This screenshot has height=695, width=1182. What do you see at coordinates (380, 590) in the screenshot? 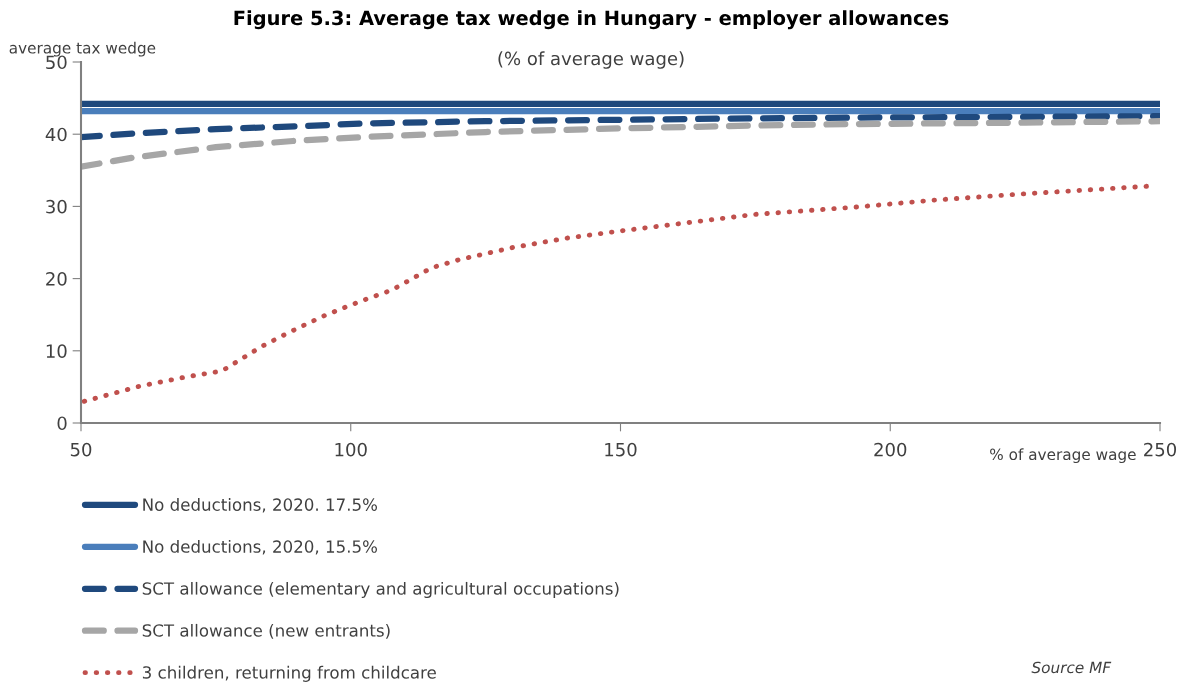
I see `legend-label: SCT allowance (elementary and agricultural occupations)` at bounding box center [380, 590].